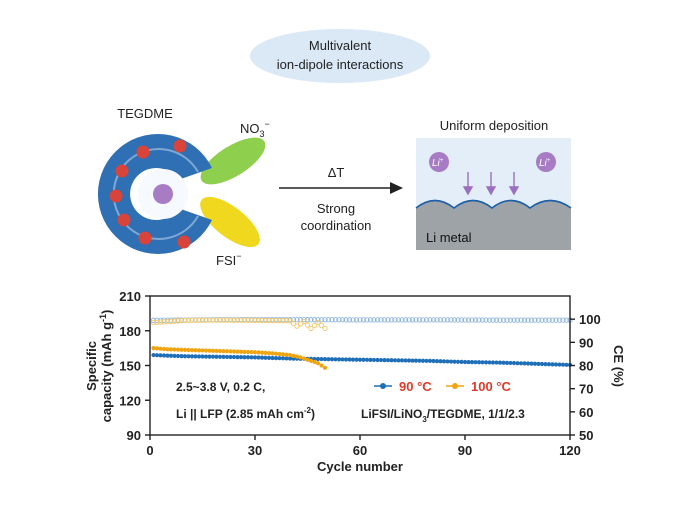 Image resolution: width=675 pixels, height=515 pixels. I want to click on oxygen-dot, so click(145, 238).